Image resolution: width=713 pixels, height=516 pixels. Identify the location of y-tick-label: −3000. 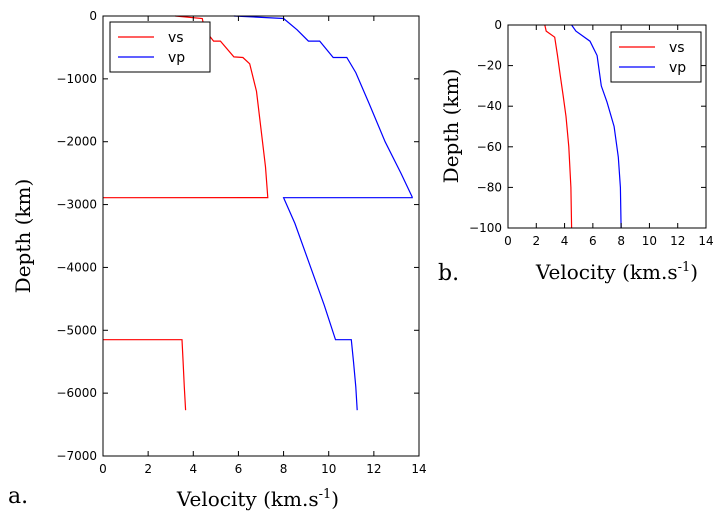
(76, 205).